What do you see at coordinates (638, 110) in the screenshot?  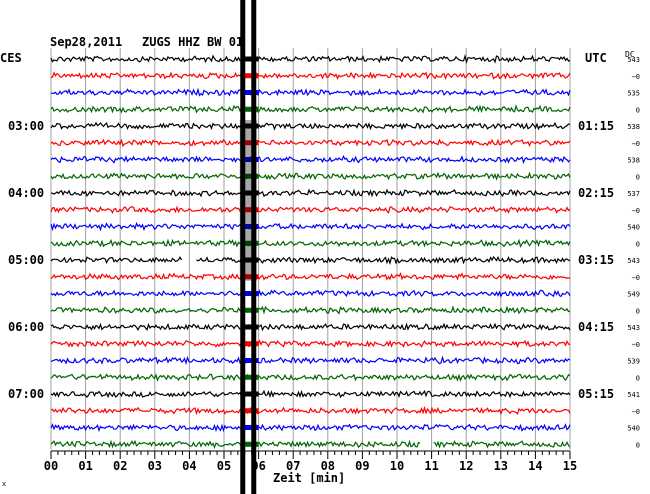 I see `dc-offset-3: 0` at bounding box center [638, 110].